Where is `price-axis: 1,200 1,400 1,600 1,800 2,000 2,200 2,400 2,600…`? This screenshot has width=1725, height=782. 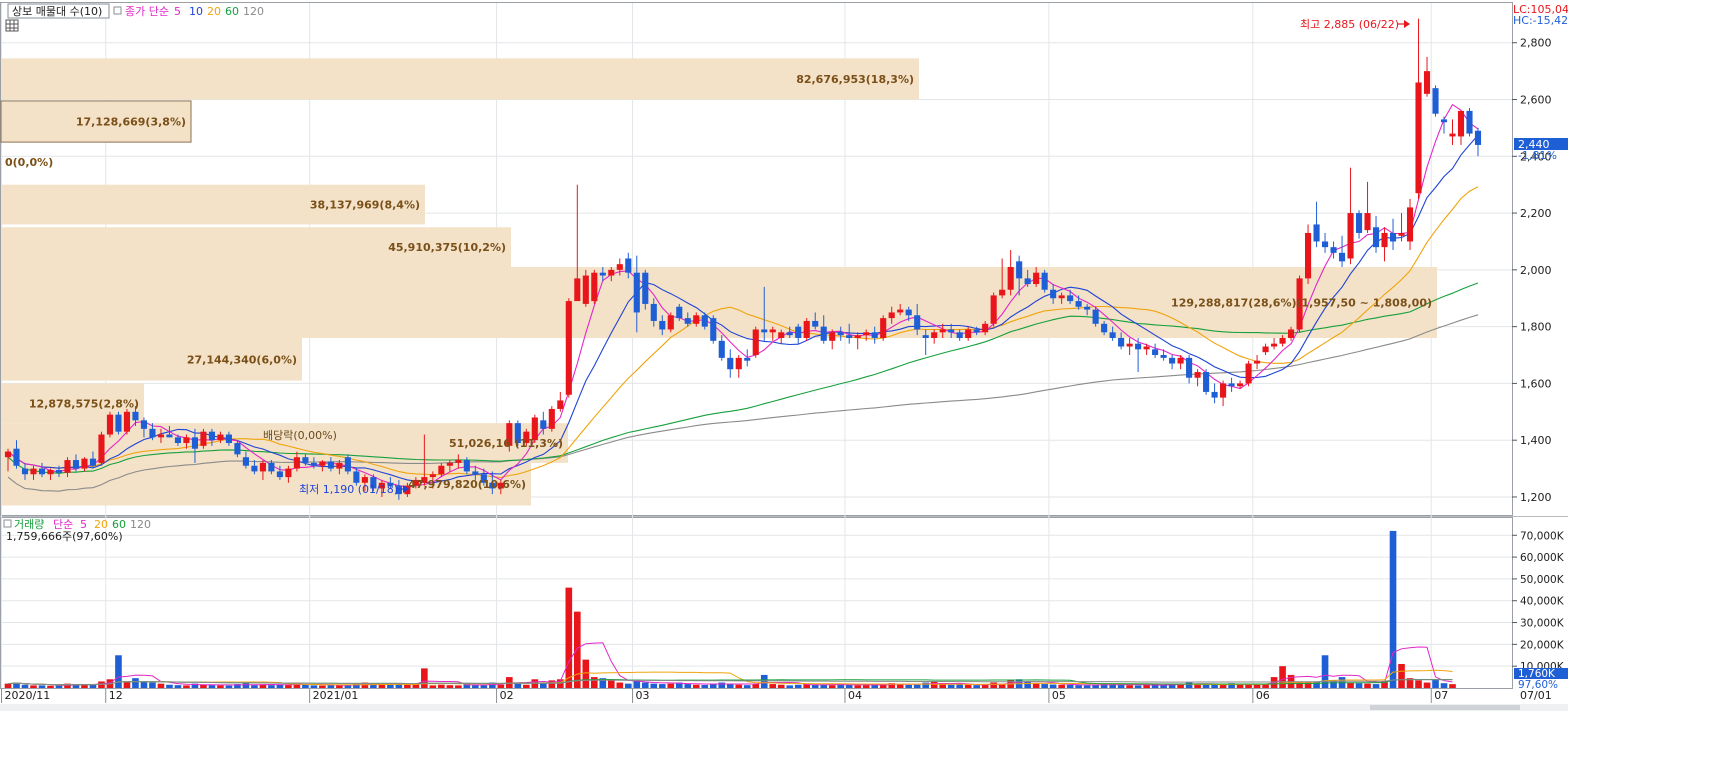 price-axis: 1,200 1,400 1,600 1,800 2,000 2,200 2,400 2,600… is located at coordinates (1532, 270).